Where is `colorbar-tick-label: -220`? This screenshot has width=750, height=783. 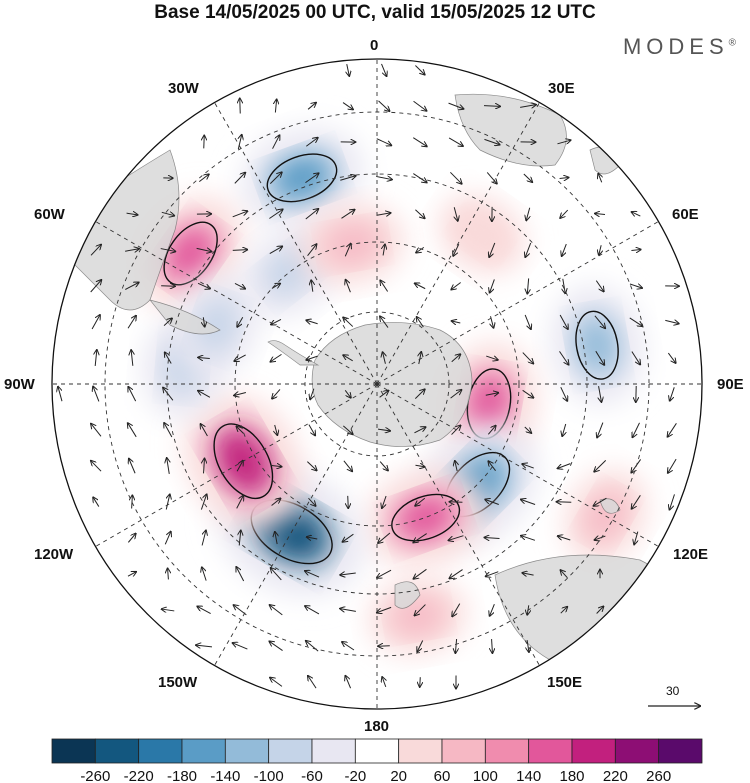
colorbar-tick-label: -220 is located at coordinates (139, 775).